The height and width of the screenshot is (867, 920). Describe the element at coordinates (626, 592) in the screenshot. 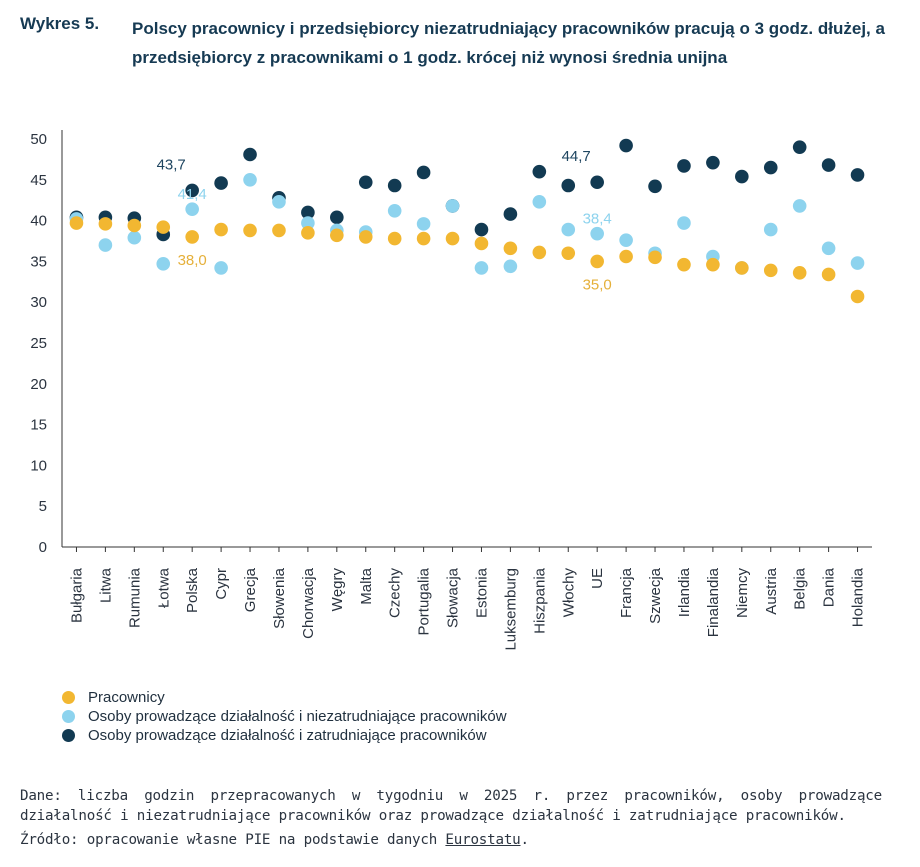

I see `x-tick-label: Francja` at that location.